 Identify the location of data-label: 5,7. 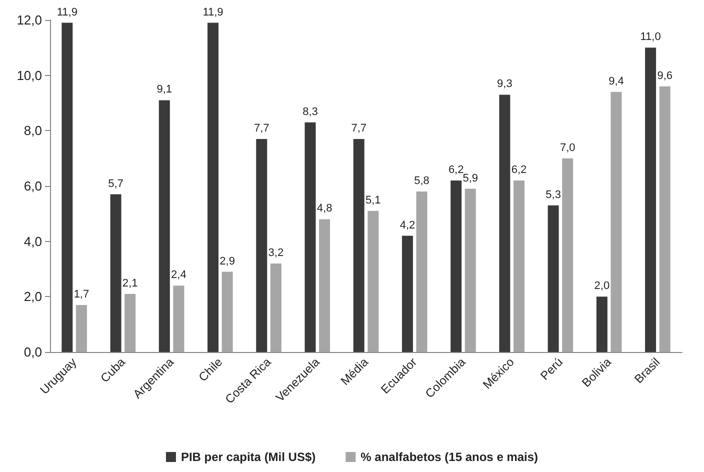
(116, 184).